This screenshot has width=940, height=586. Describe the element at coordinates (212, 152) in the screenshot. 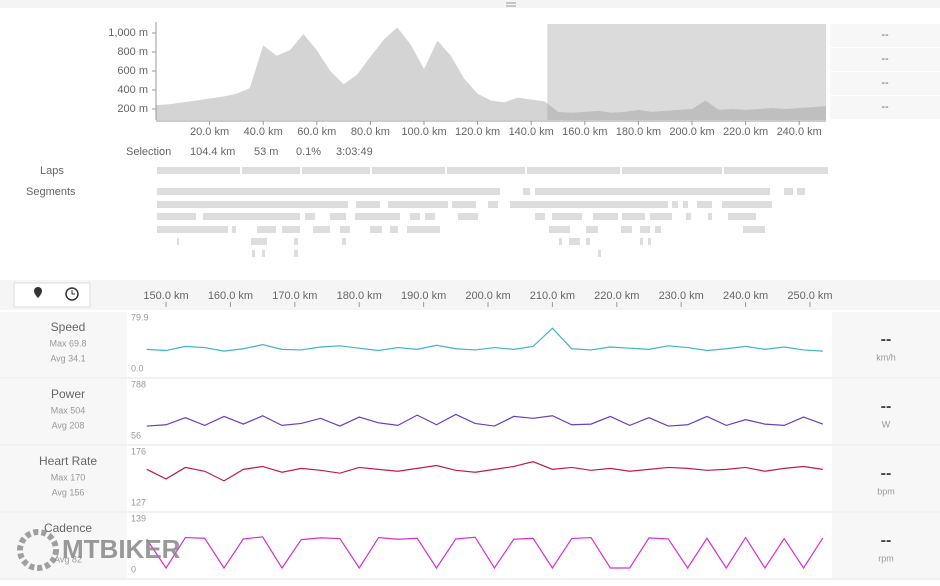

I see `selection-distance: 104.4 km` at that location.